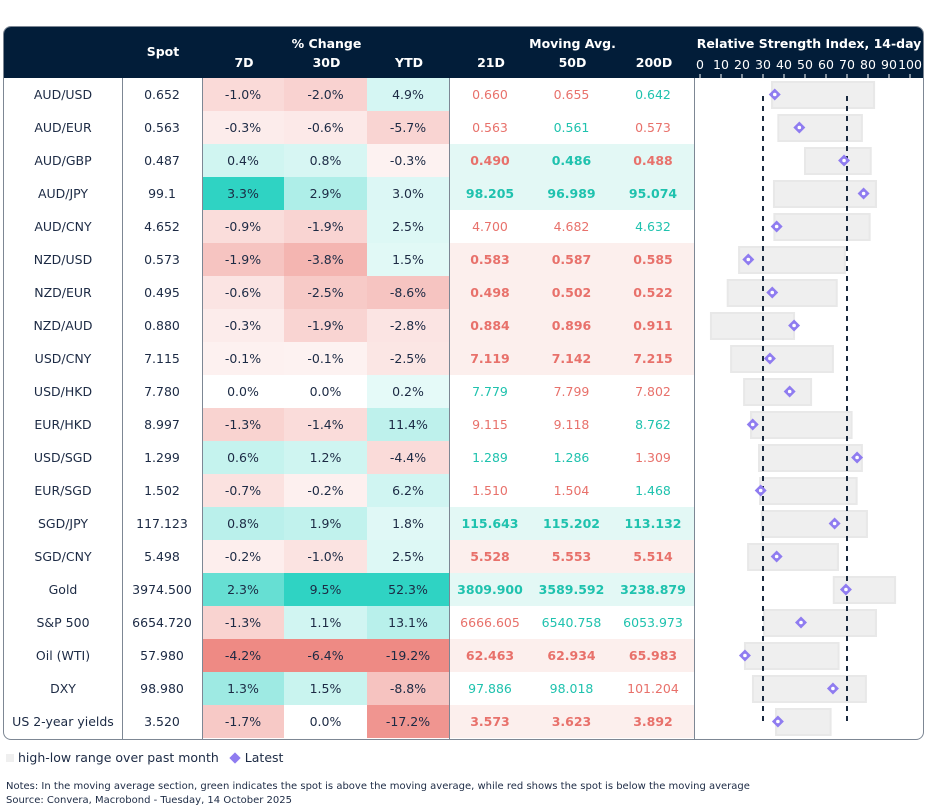  Describe the element at coordinates (571, 94) in the screenshot. I see `moving-average-cell: 0.655` at that location.